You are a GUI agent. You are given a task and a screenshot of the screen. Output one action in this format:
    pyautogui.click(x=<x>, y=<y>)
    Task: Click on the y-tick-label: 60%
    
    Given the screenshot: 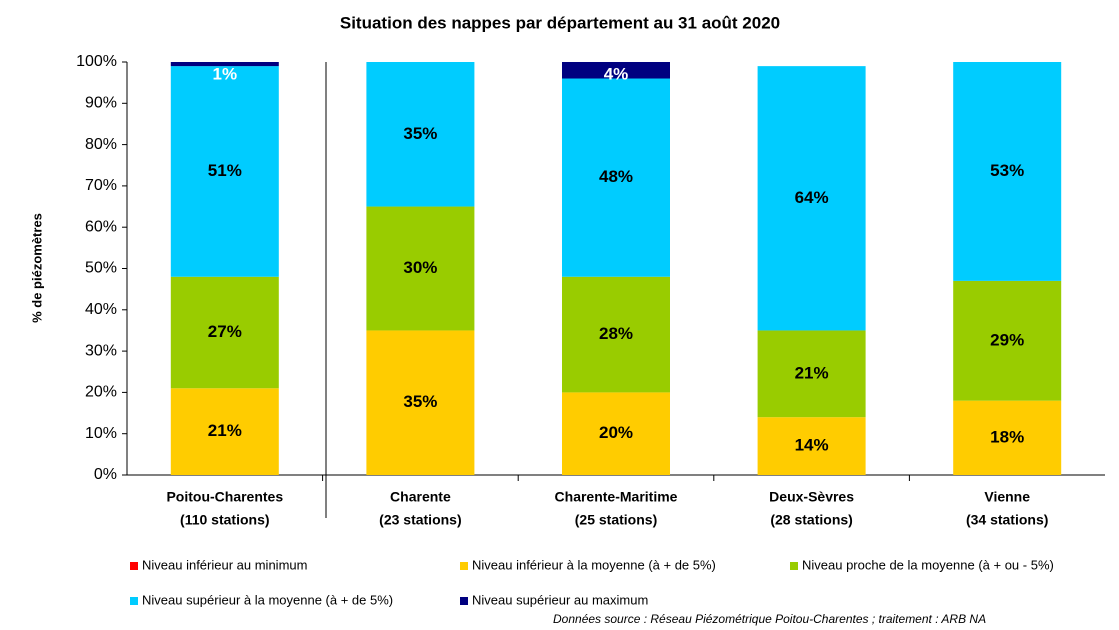 What is the action you would take?
    pyautogui.click(x=101, y=226)
    